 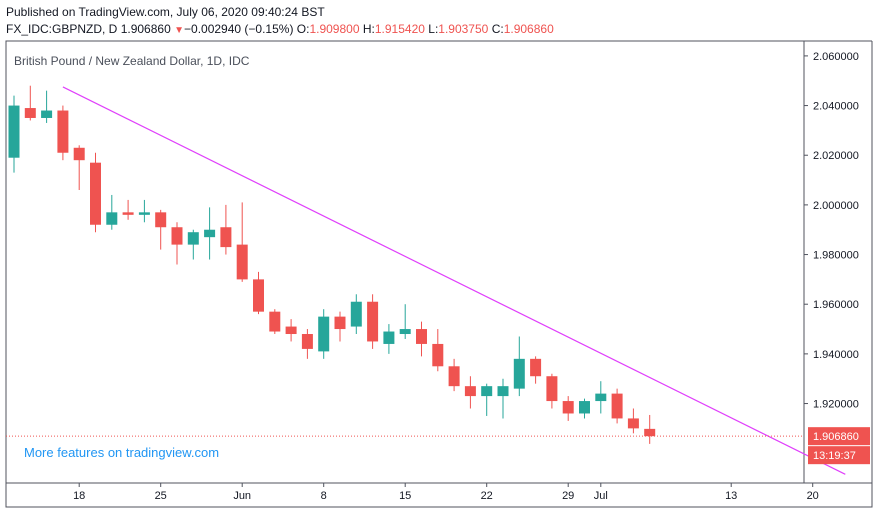 I want to click on close-label: C:, so click(x=497, y=29).